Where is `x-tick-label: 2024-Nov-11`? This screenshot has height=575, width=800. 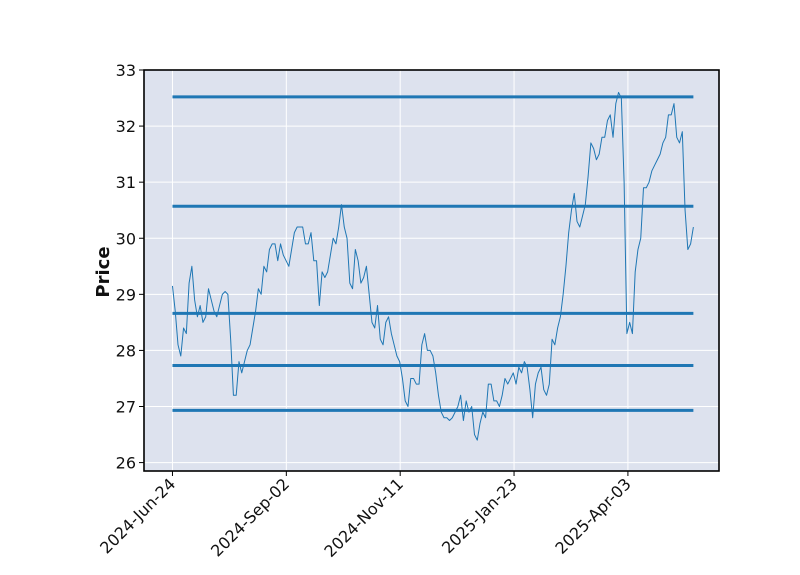
x-tick-label: 2024-Nov-11 is located at coordinates (363, 517).